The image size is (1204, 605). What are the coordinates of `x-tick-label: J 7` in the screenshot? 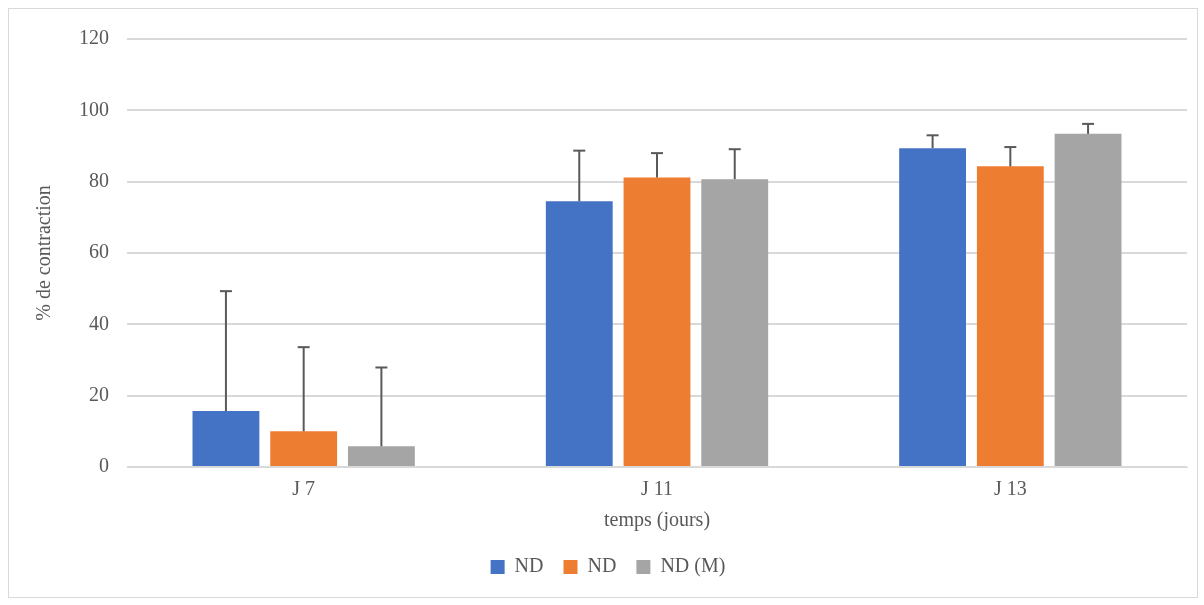 It's located at (304, 488).